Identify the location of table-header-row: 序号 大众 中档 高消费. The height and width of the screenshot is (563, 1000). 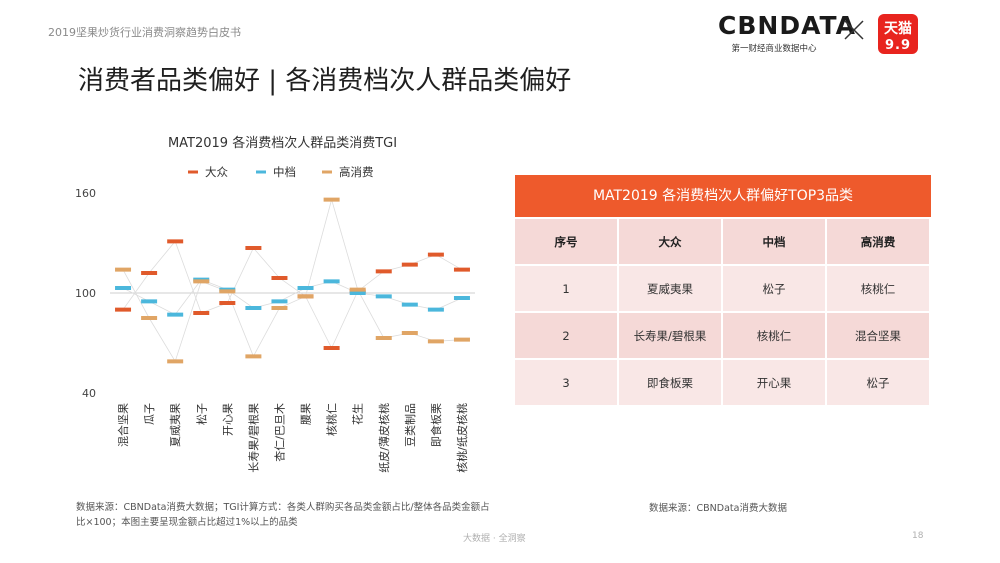
(723, 242).